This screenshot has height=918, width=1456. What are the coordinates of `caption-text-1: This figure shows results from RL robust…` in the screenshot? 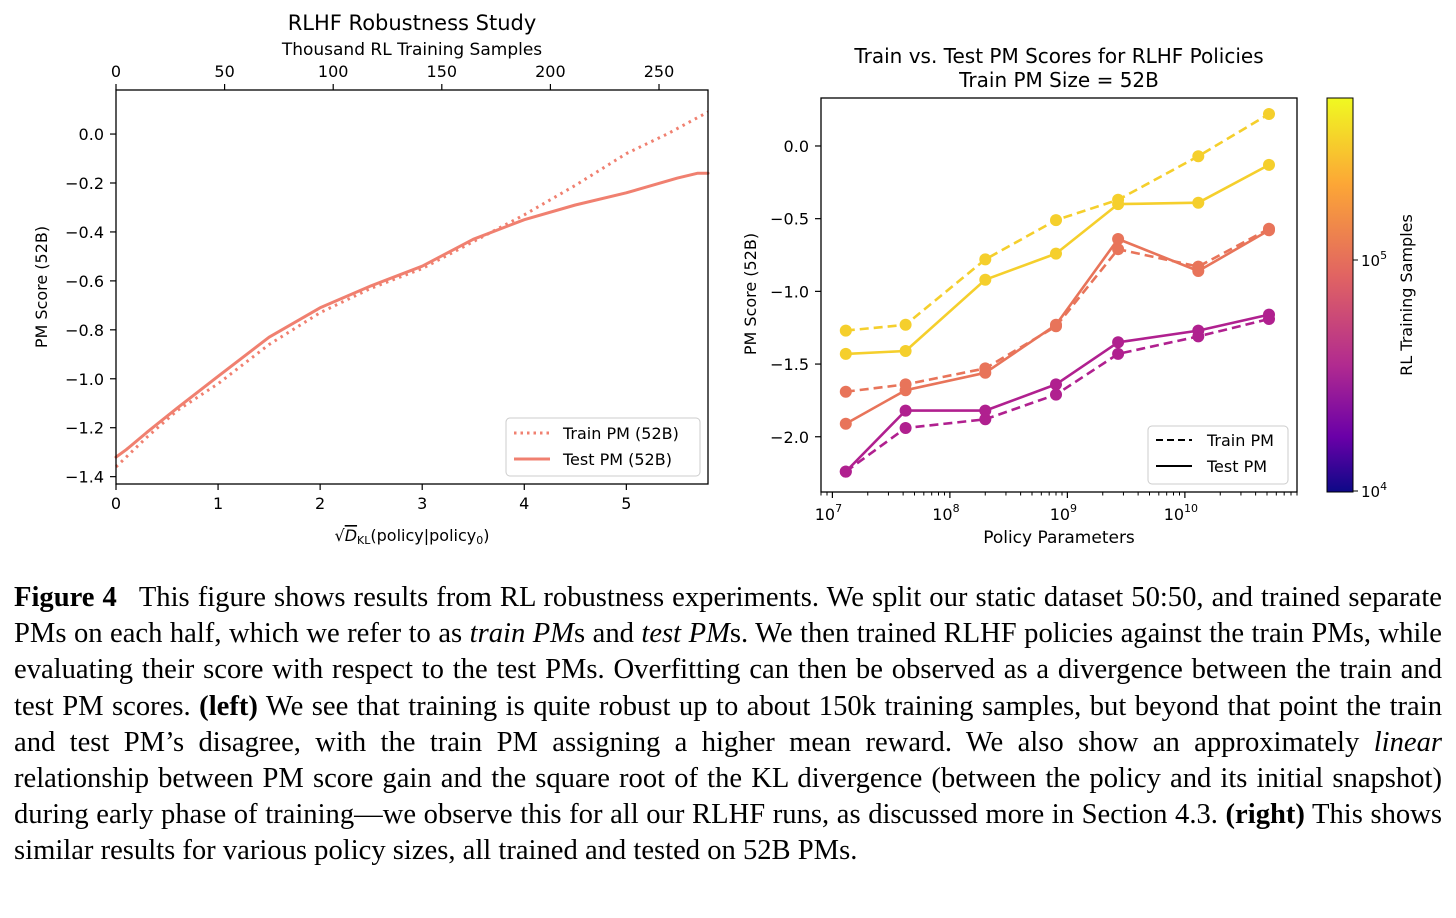 It's located at (728, 616).